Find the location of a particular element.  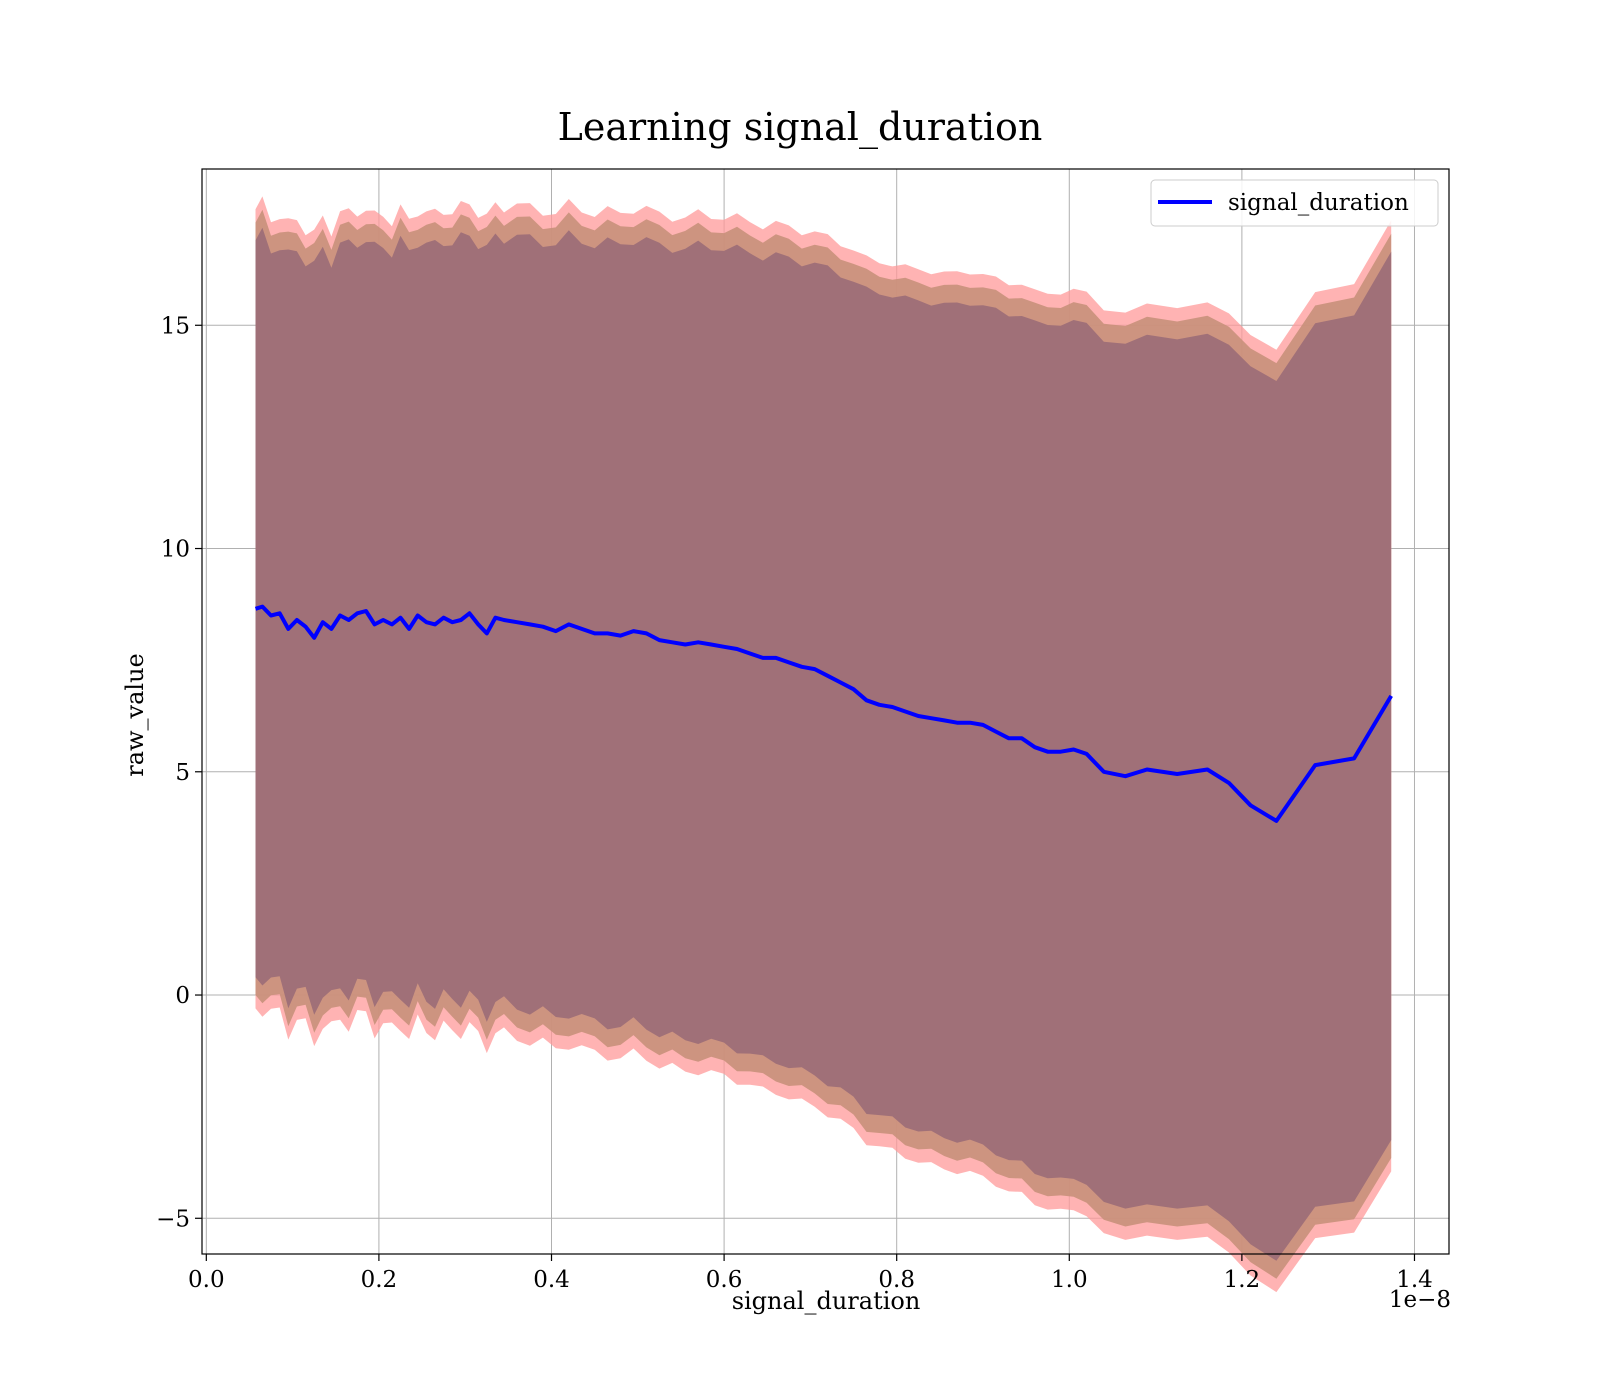

legend-entry-label: signal_duration is located at coordinates (1318, 203).